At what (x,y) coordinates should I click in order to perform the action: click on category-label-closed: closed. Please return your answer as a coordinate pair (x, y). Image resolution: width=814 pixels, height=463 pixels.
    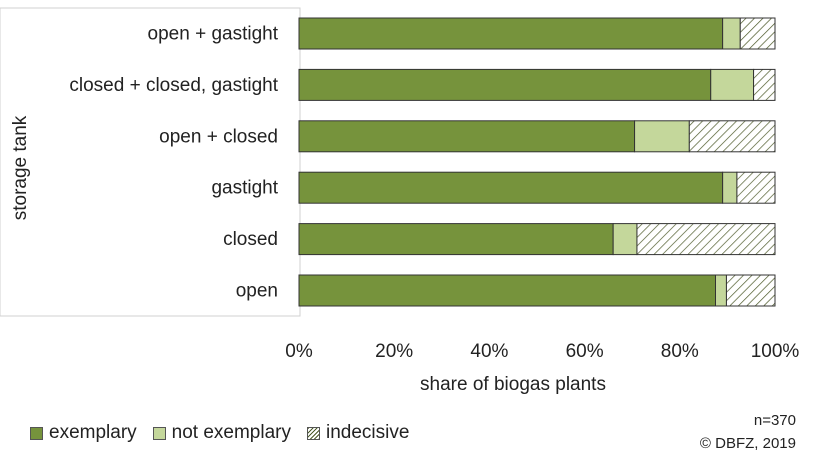
    Looking at the image, I should click on (250, 239).